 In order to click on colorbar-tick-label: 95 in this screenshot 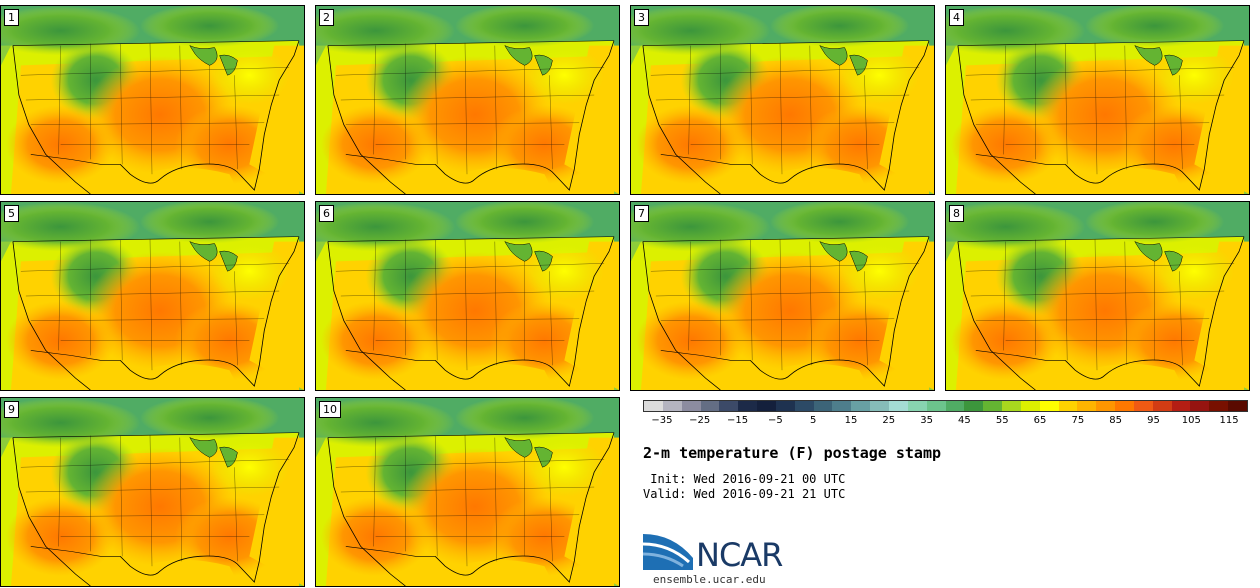, I will do `click(1153, 420)`.